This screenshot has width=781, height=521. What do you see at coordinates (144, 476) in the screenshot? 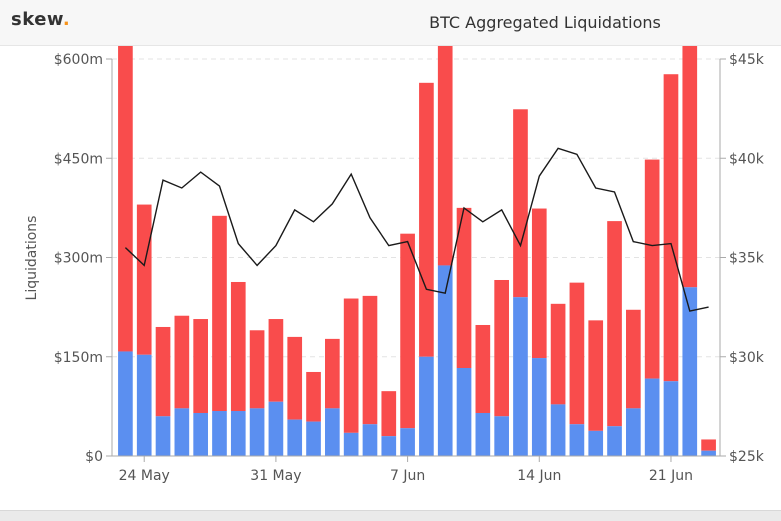
I see `x-tick-label: 24 May` at bounding box center [144, 476].